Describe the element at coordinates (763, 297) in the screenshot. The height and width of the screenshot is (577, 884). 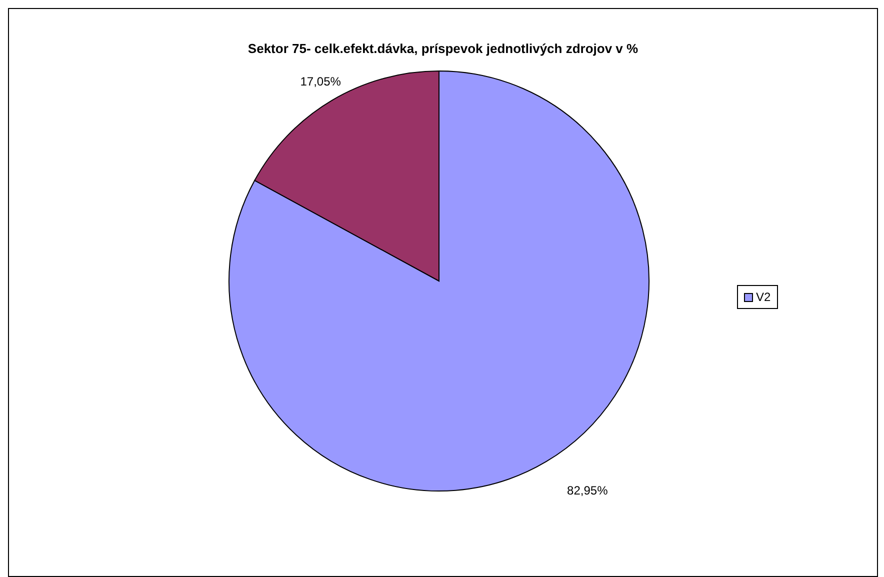
I see `legend-label: V2` at that location.